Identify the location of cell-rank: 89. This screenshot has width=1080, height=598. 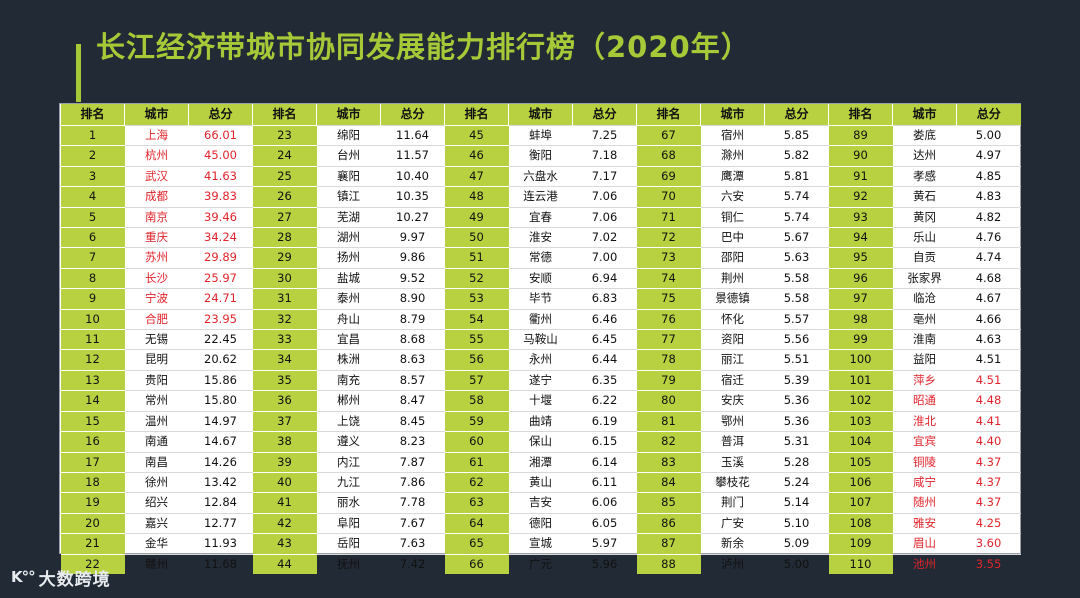
(860, 135).